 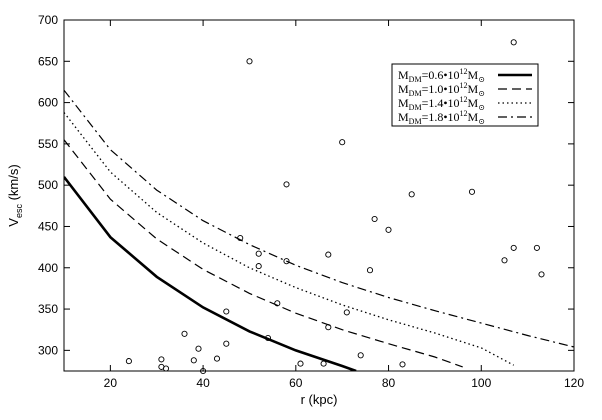 What do you see at coordinates (48, 61) in the screenshot?
I see `y-tick-label: 650` at bounding box center [48, 61].